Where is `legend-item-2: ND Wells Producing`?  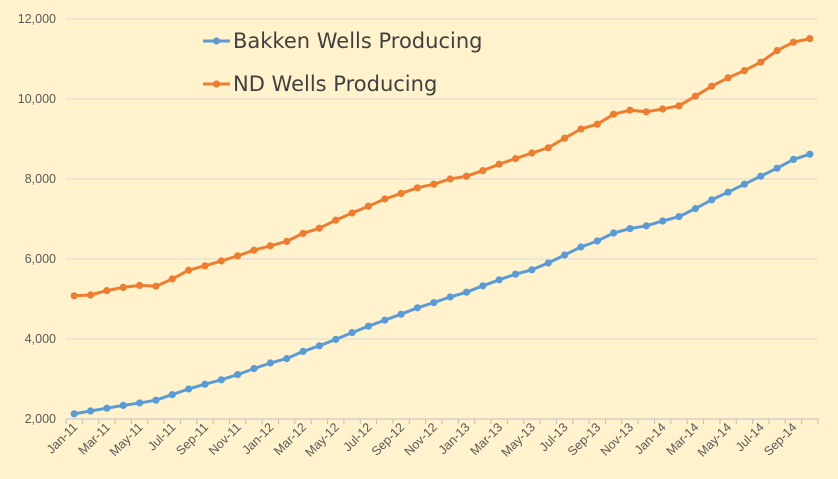
legend-item-2: ND Wells Producing is located at coordinates (320, 84).